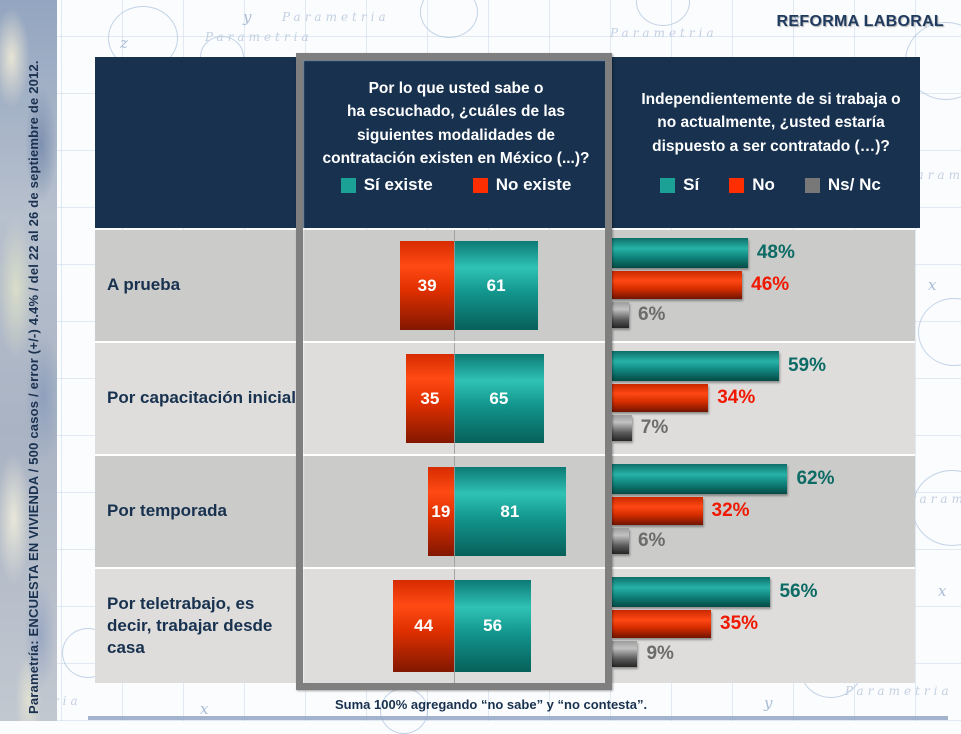 This screenshot has height=734, width=961. I want to click on category-row: Por temporada 19 81 62% 32% 6%, so click(505, 511).